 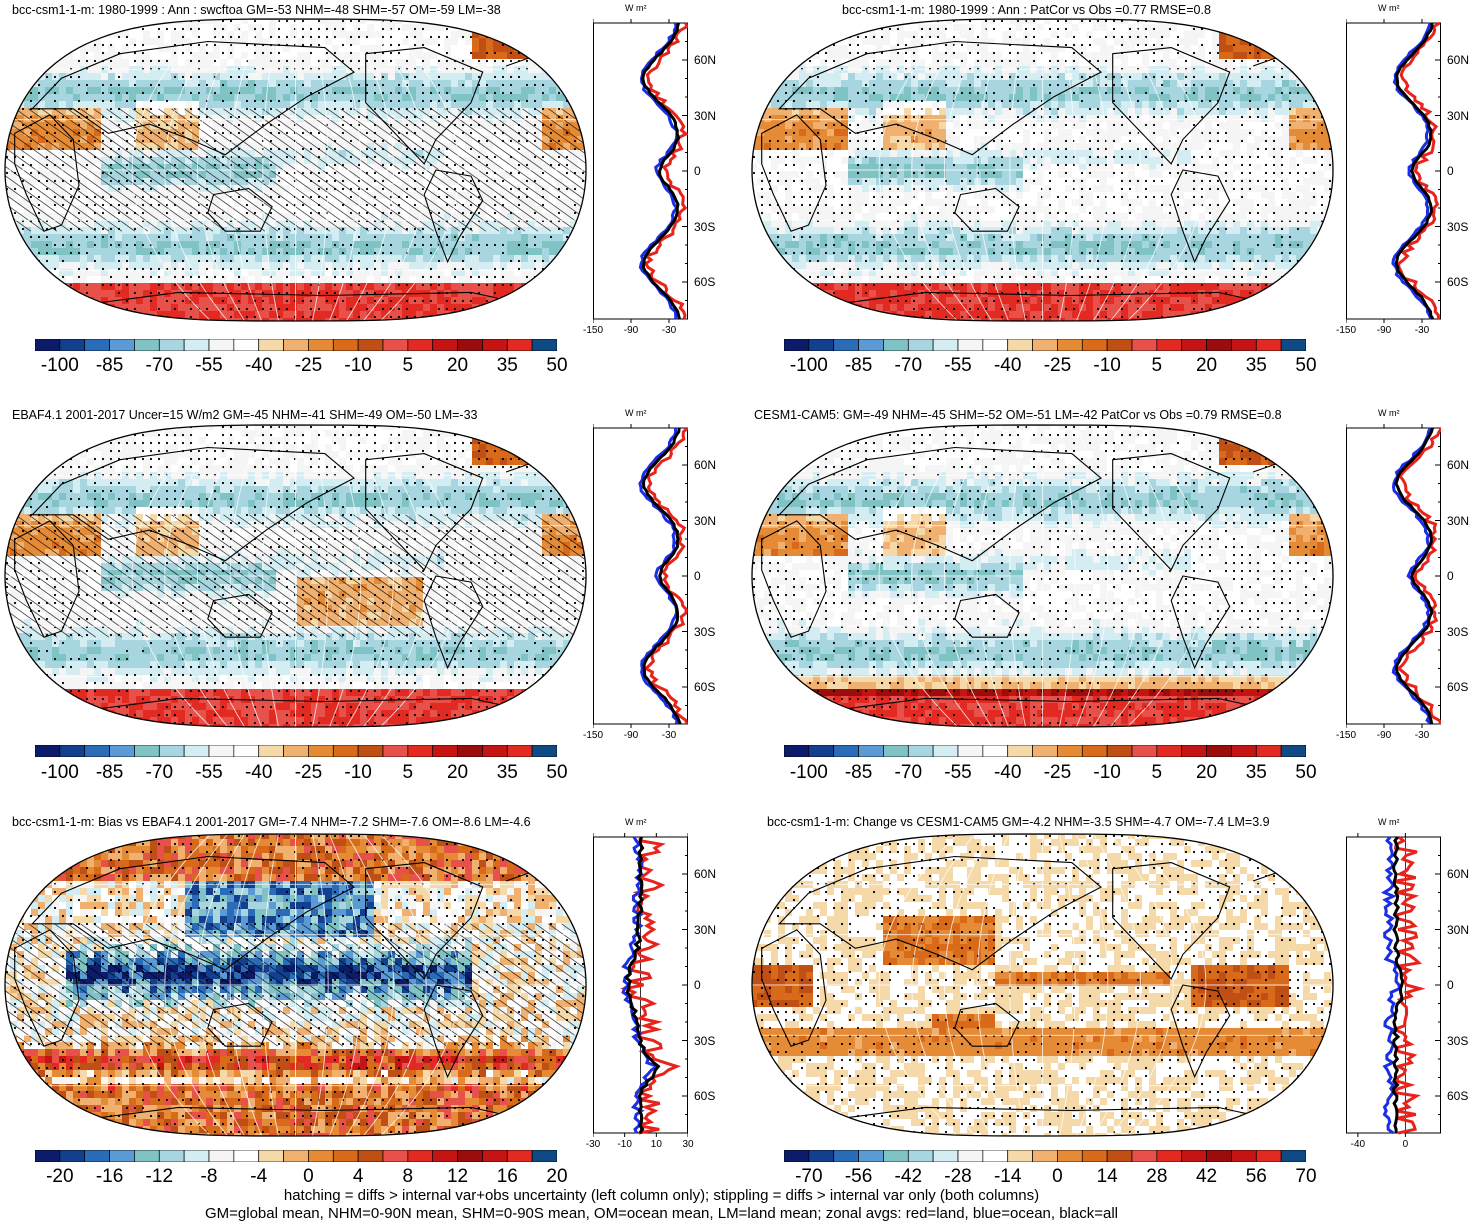 What do you see at coordinates (1107, 1177) in the screenshot?
I see `colorbar-label: 14` at bounding box center [1107, 1177].